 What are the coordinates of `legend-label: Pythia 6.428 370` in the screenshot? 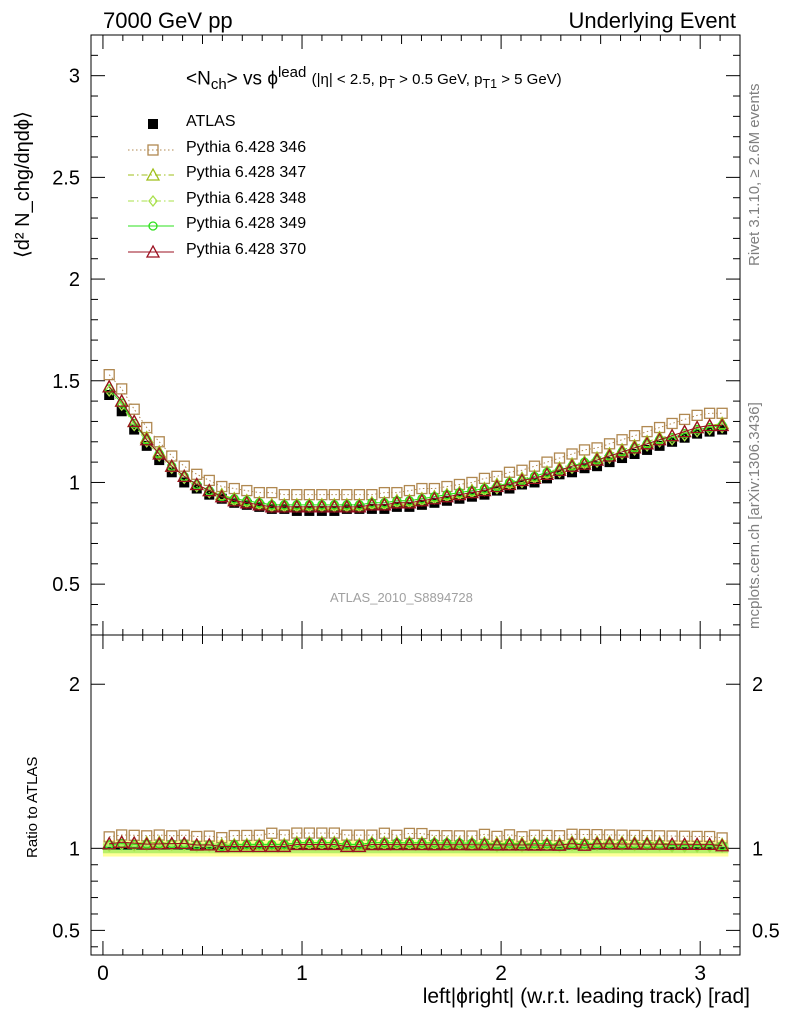 It's located at (246, 249).